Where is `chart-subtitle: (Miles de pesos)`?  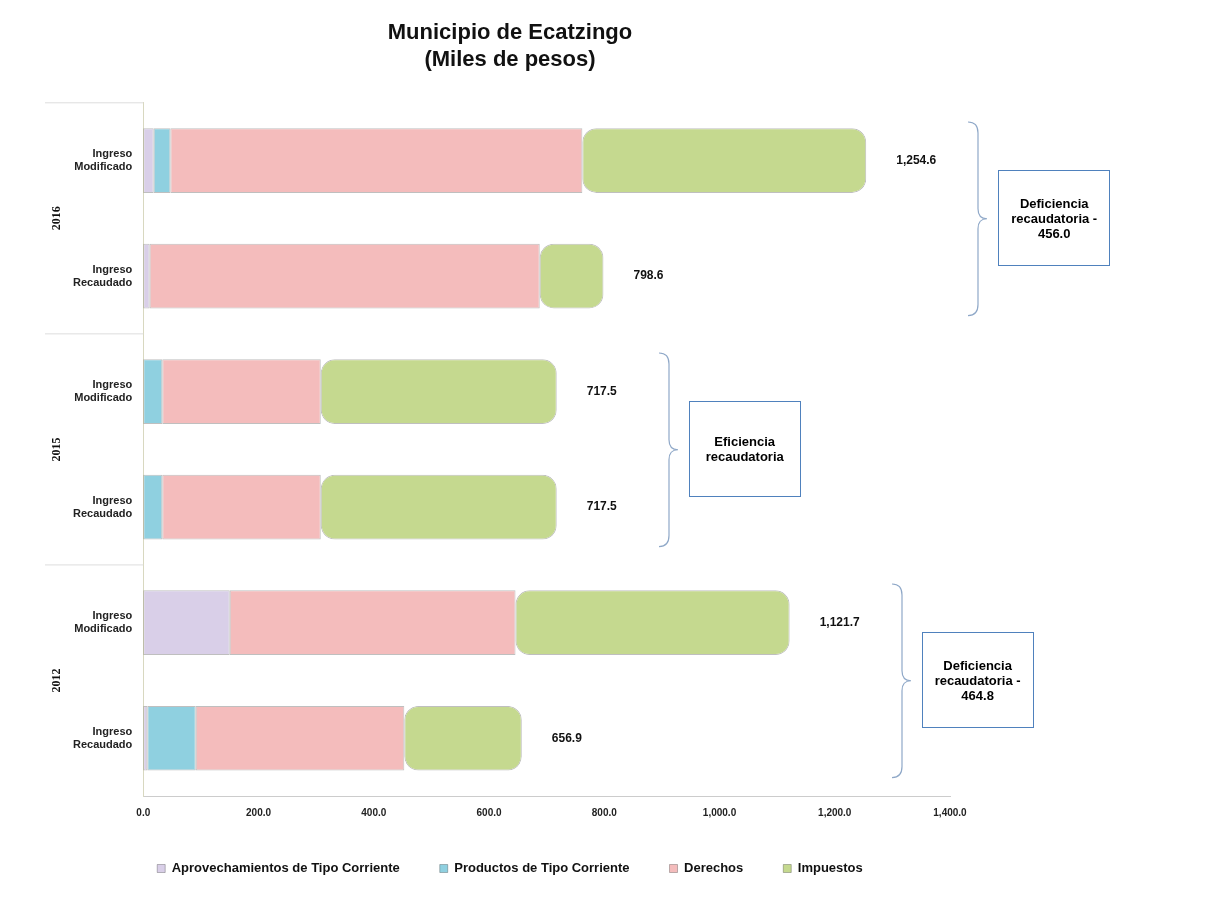
chart-subtitle: (Miles de pesos) is located at coordinates (510, 58).